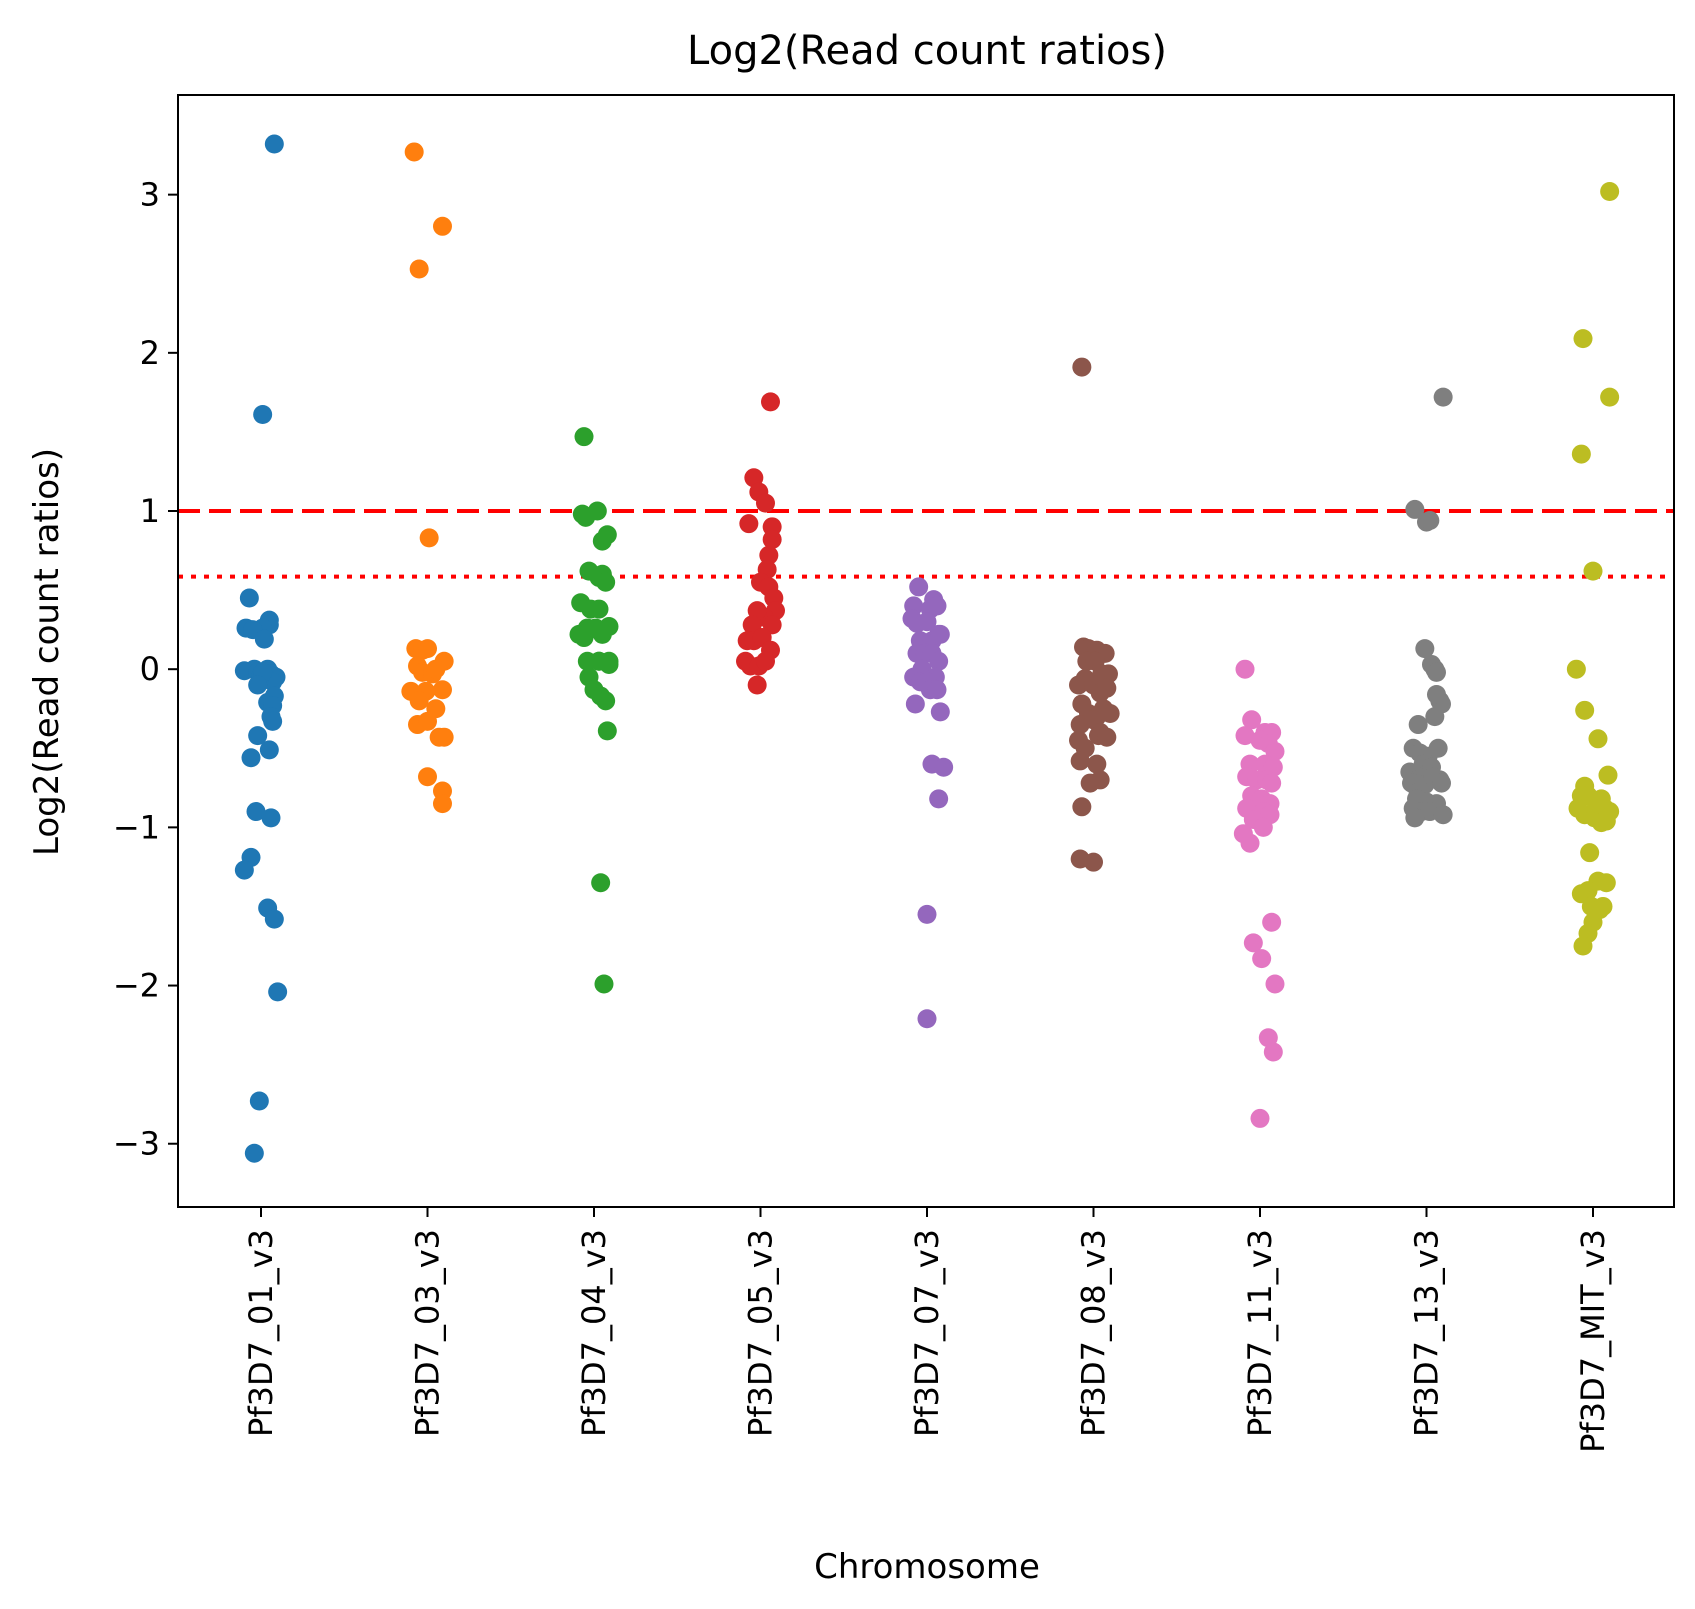  Describe the element at coordinates (47, 652) in the screenshot. I see `y-axis-label: Log2(Read count ratios)` at that location.